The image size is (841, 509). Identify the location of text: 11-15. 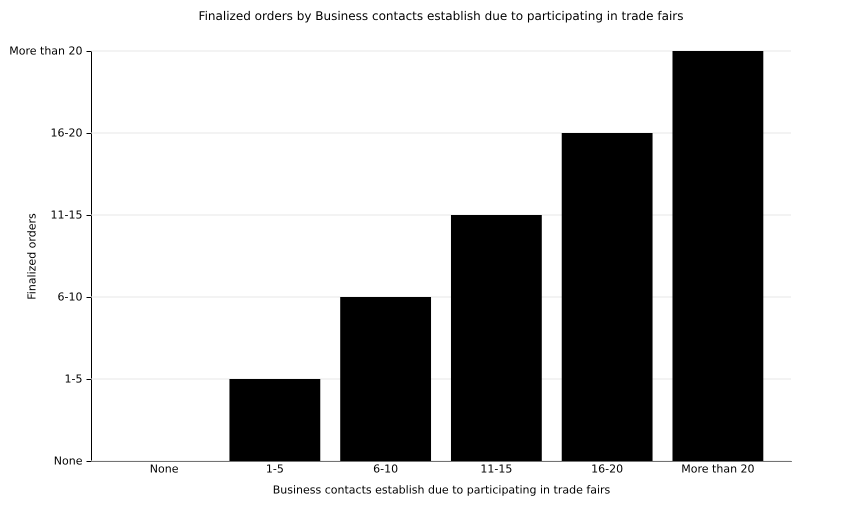
(66, 215).